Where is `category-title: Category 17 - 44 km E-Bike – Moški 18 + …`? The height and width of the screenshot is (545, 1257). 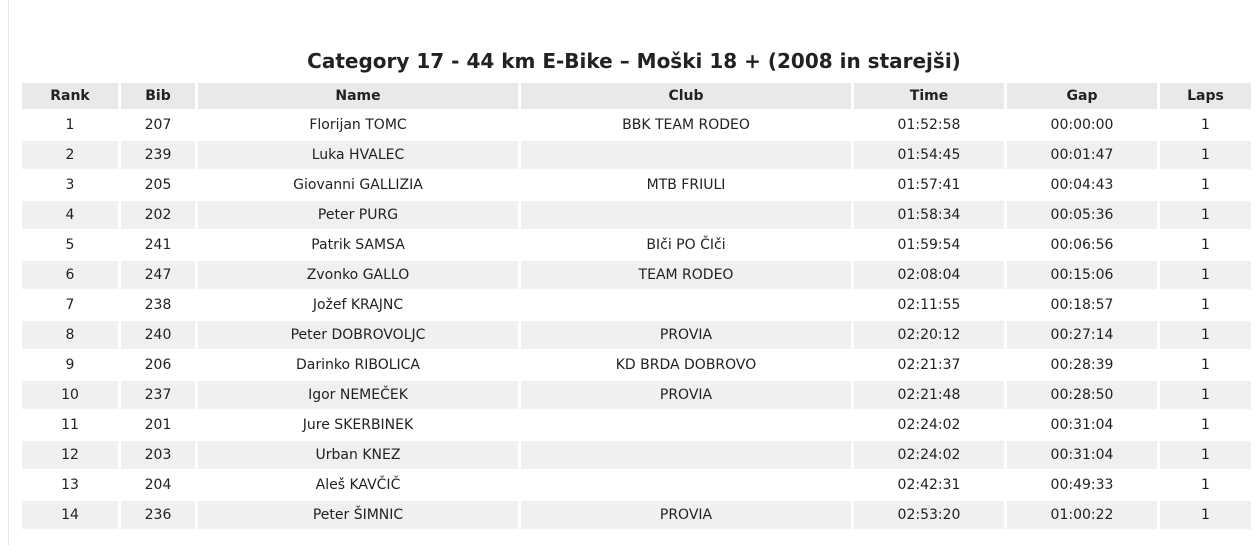 category-title: Category 17 - 44 km E-Bike – Moški 18 + … is located at coordinates (634, 61).